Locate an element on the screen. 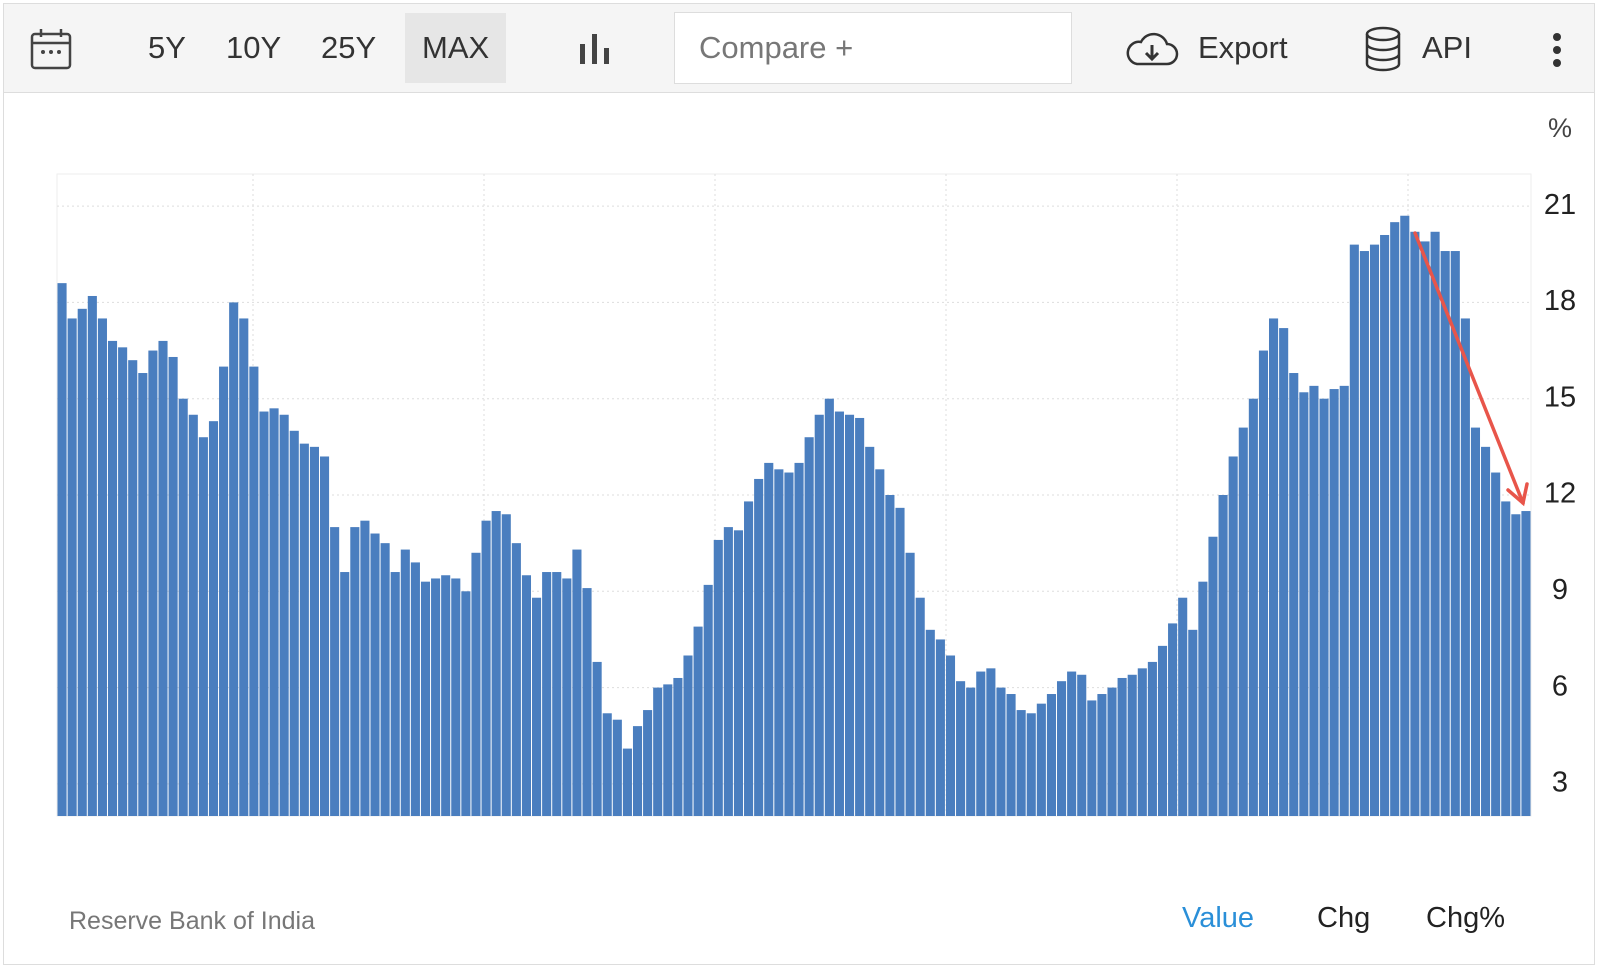 Image resolution: width=1600 pixels, height=969 pixels. source: Reserve Bank of India is located at coordinates (192, 921).